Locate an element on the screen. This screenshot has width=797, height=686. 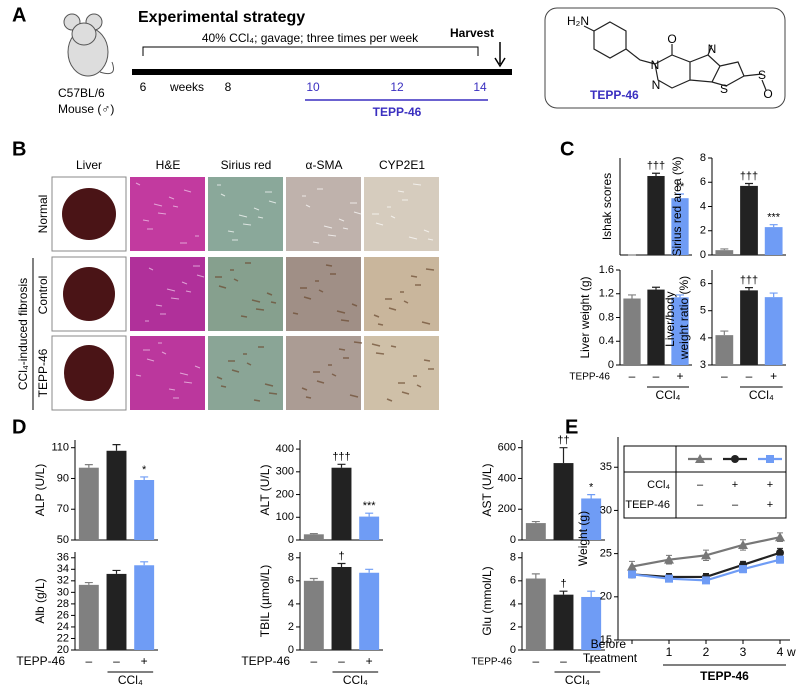
strategy-title: Experimental strategy is located at coordinates (221, 17).